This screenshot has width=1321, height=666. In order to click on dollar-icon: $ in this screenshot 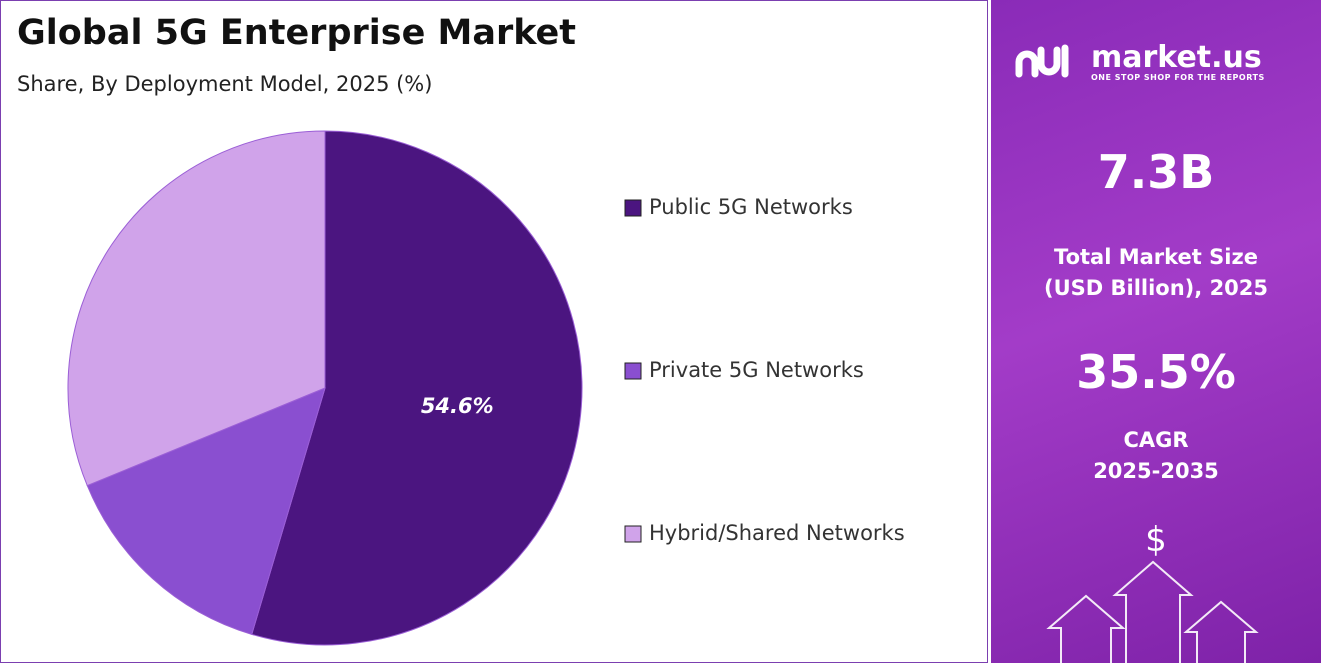, I will do `click(1156, 540)`.